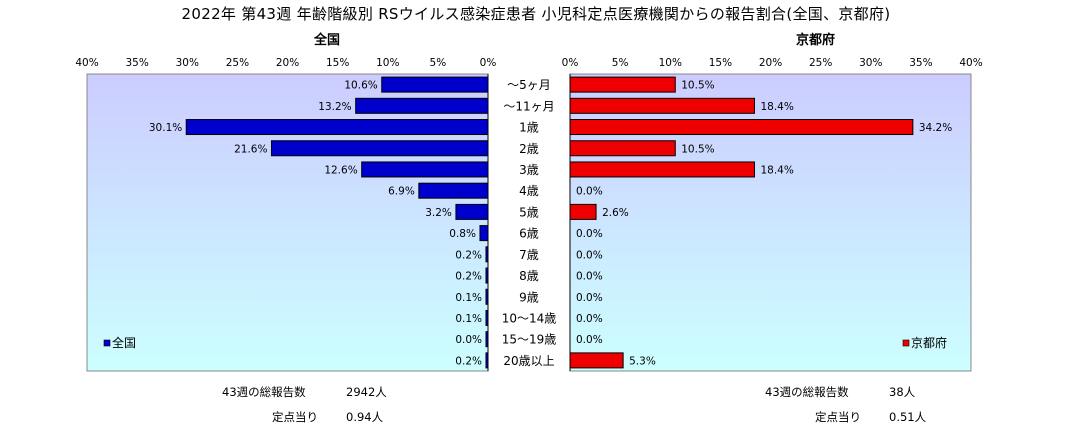  I want to click on category-label: 10～14歳, so click(529, 318).